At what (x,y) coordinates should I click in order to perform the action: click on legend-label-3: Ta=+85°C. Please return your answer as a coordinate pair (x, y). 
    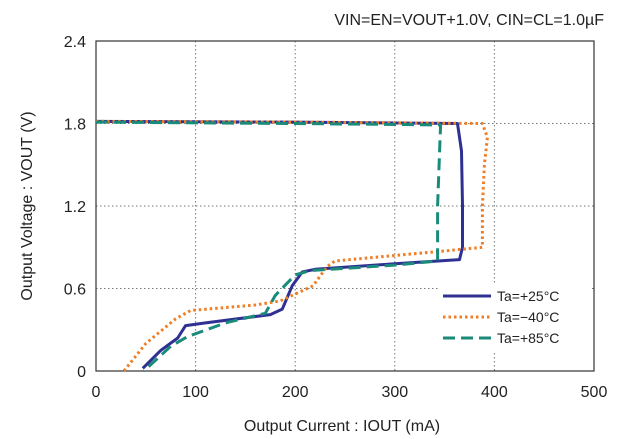
    Looking at the image, I should click on (528, 338).